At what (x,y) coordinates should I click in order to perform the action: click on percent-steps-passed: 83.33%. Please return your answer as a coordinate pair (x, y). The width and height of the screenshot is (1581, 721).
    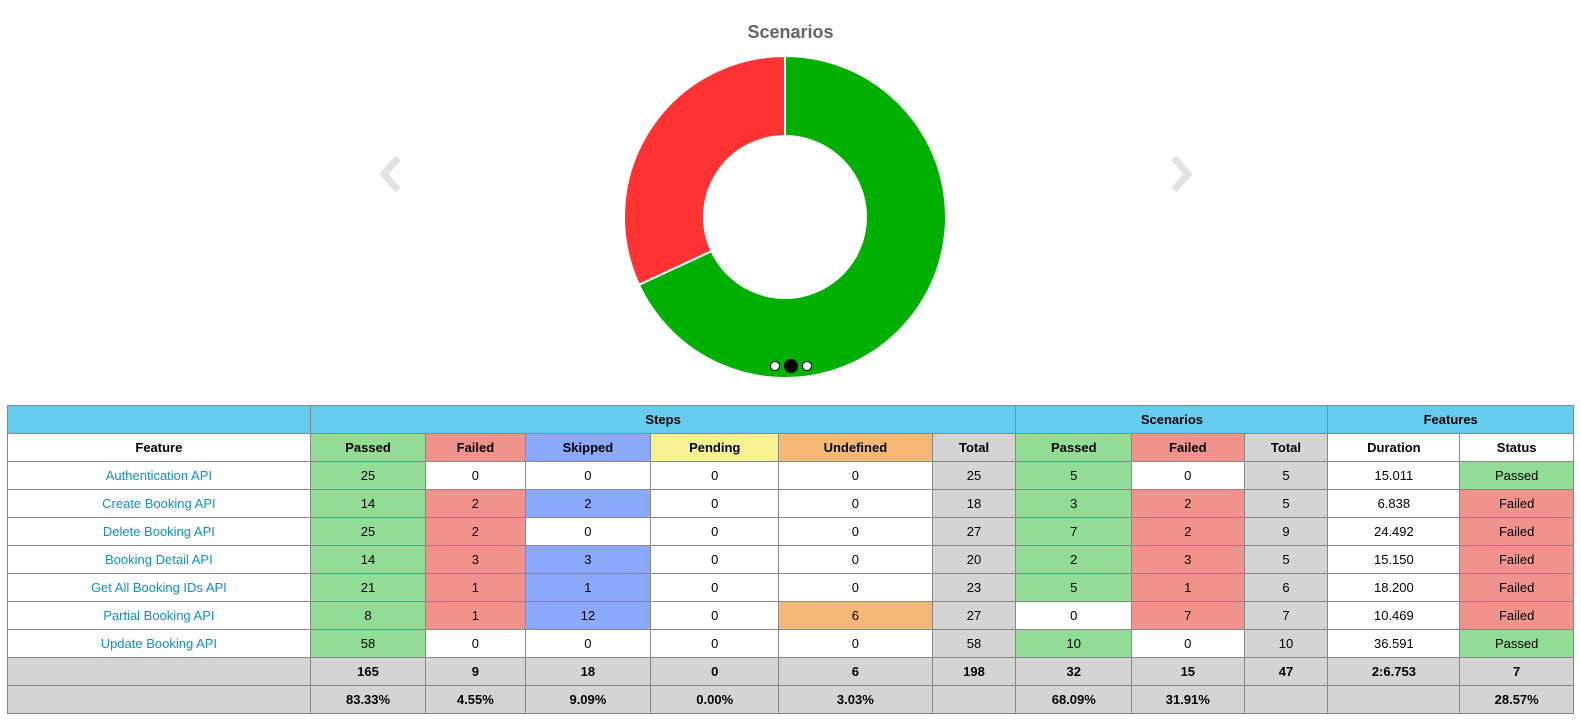
    Looking at the image, I should click on (368, 699).